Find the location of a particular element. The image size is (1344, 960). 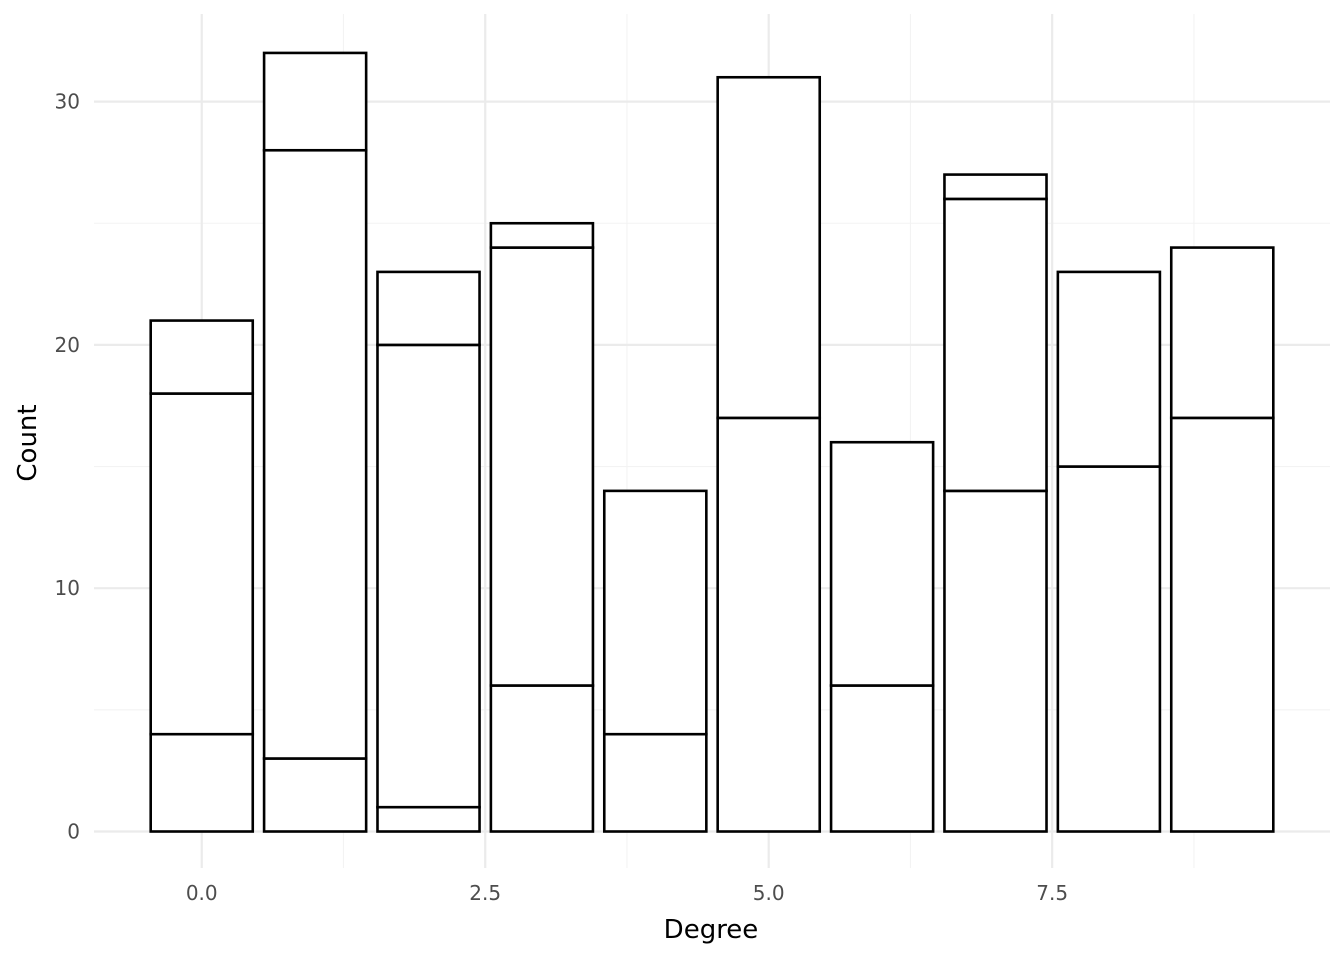

x-axis-ticks: 0.0 2.5 5.0 7.5 is located at coordinates (627, 893).